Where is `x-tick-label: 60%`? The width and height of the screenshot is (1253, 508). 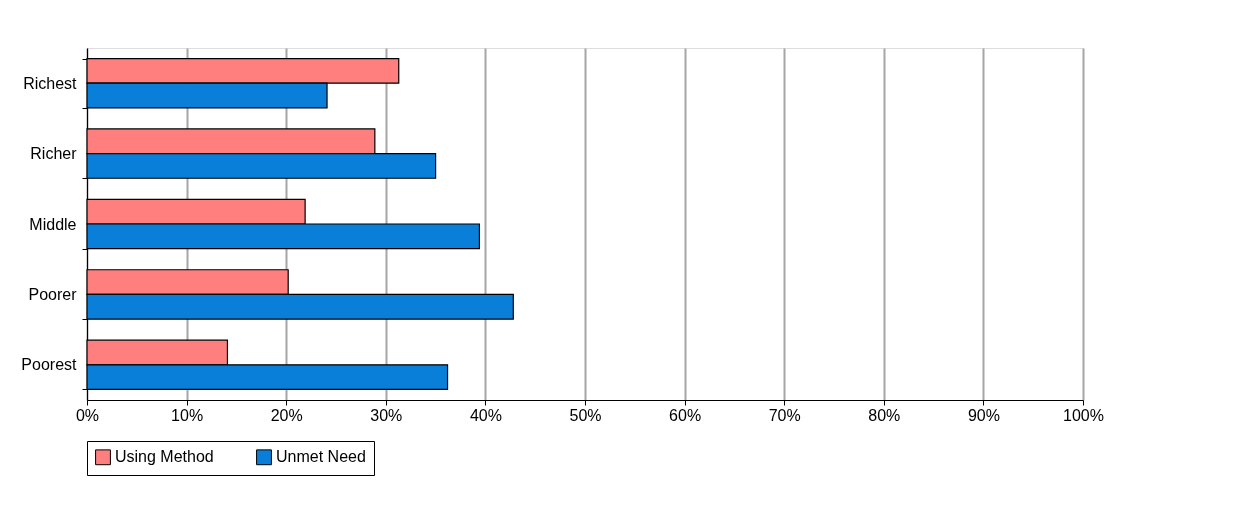
x-tick-label: 60% is located at coordinates (685, 415).